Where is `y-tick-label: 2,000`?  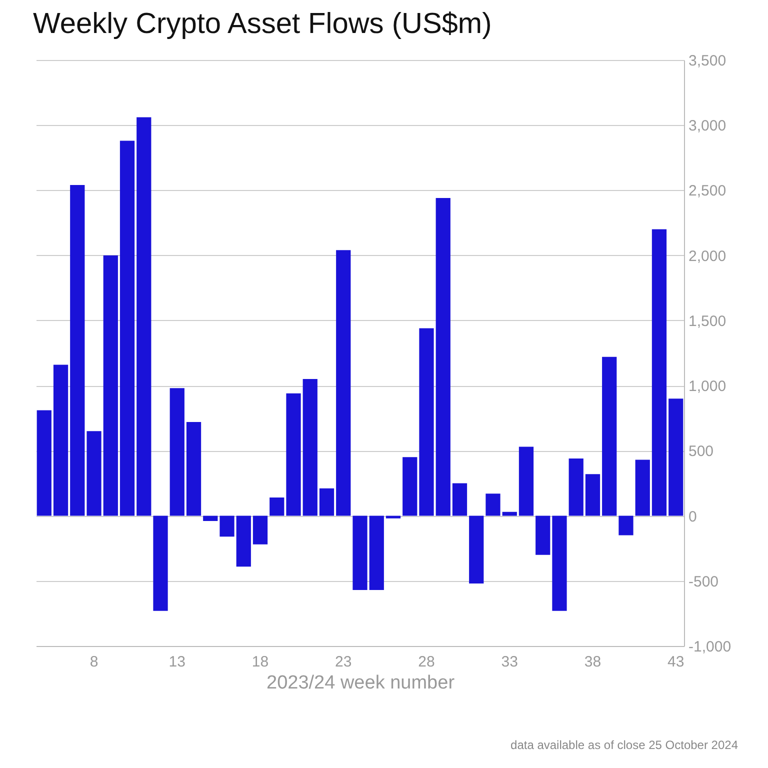 y-tick-label: 2,000 is located at coordinates (707, 256).